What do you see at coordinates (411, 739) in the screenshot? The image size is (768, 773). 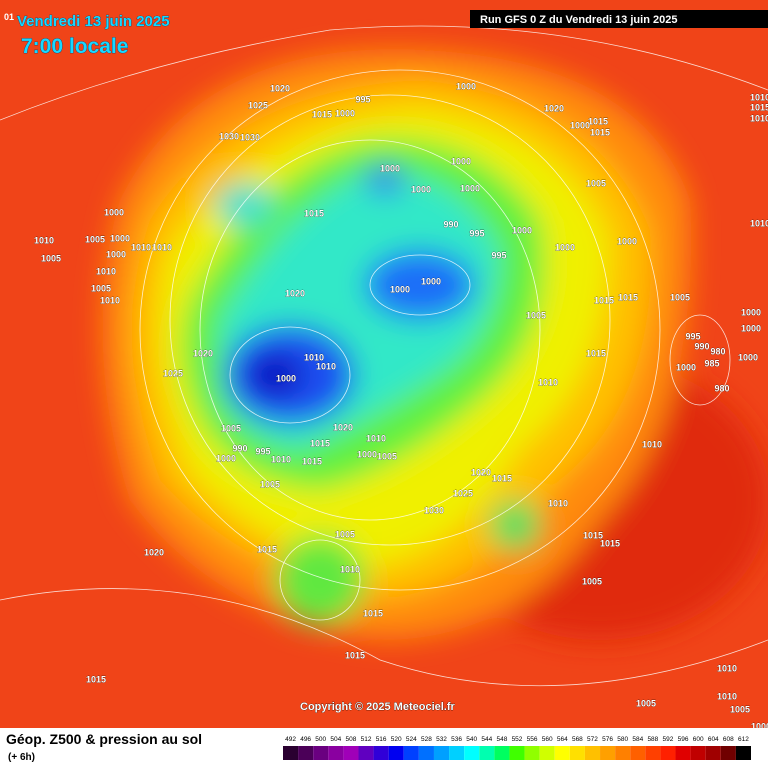 I see `legend-label: 524` at bounding box center [411, 739].